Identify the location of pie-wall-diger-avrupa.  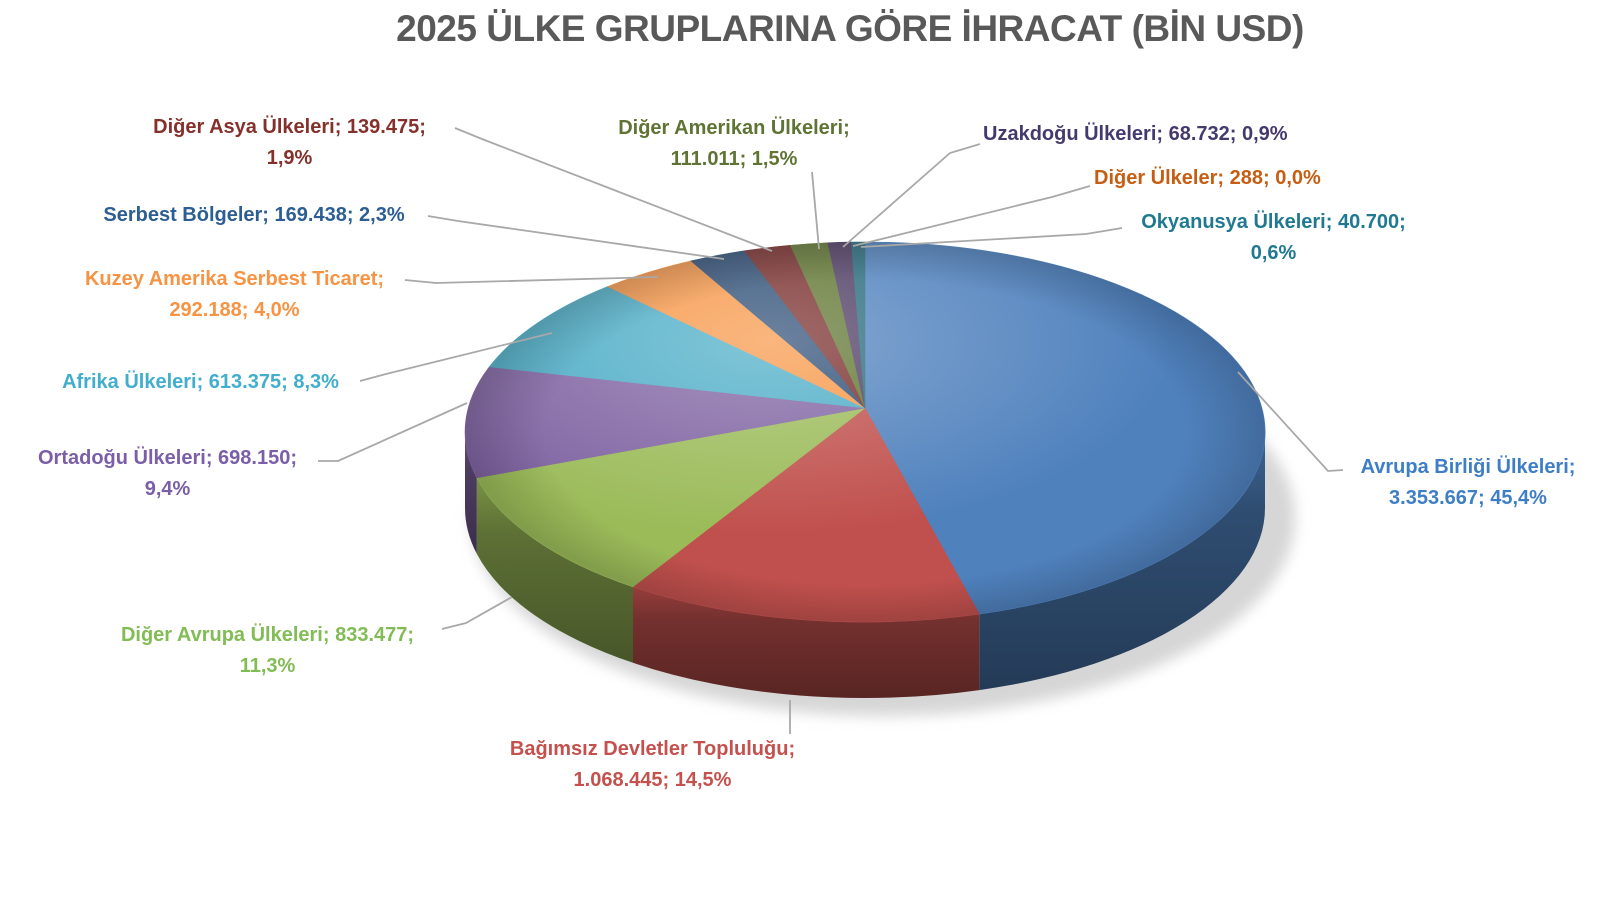
(554, 570).